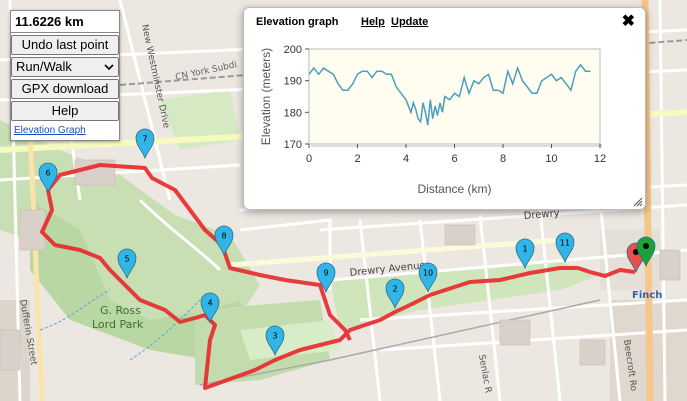 Image resolution: width=687 pixels, height=401 pixels. What do you see at coordinates (428, 273) in the screenshot?
I see `marker-label: 10` at bounding box center [428, 273].